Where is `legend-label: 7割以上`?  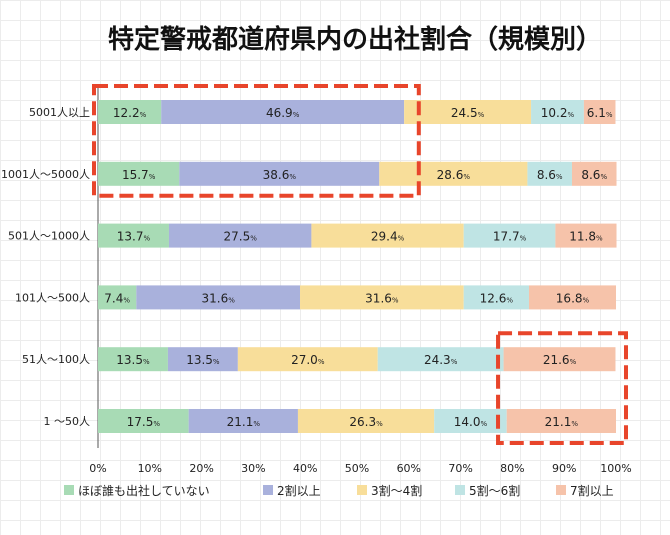
legend-label: 7割以上 is located at coordinates (592, 490).